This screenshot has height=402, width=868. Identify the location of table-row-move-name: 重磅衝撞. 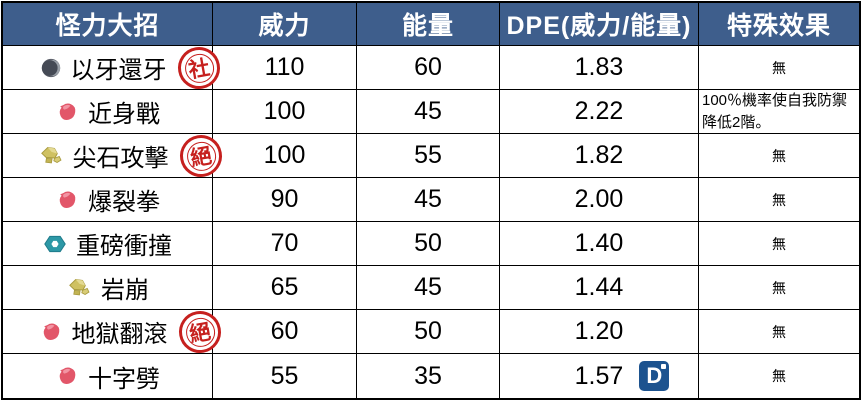
(108, 244).